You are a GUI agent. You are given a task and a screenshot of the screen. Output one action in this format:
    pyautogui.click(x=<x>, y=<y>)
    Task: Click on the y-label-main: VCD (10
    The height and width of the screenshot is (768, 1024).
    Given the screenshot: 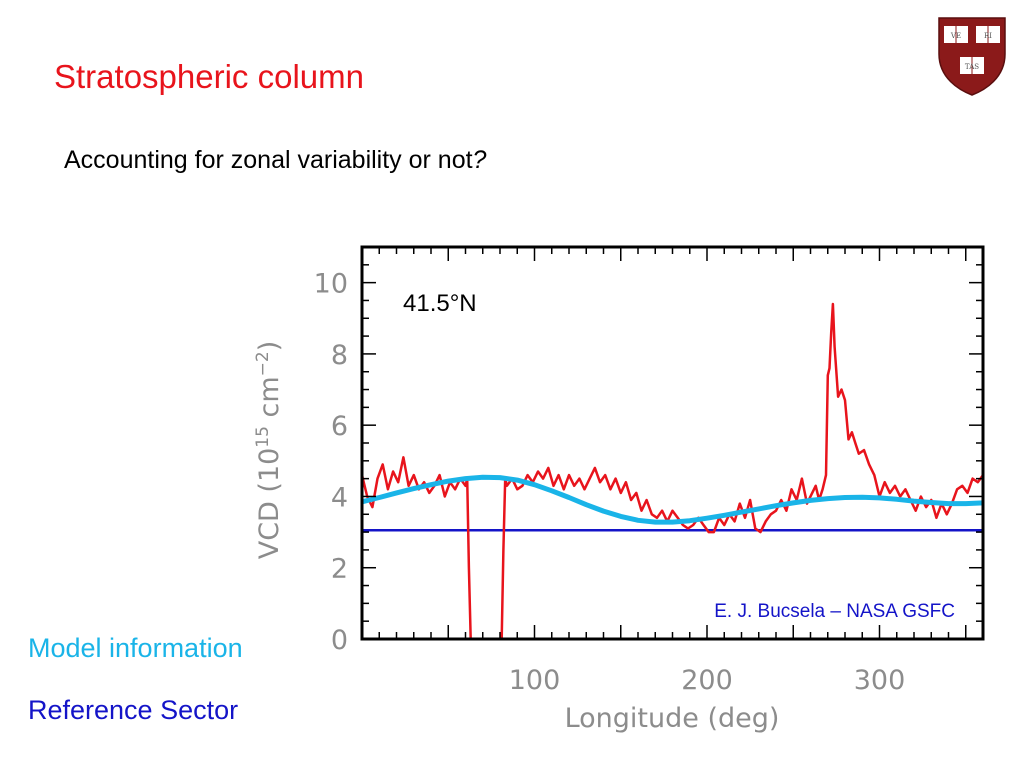 What is the action you would take?
    pyautogui.click(x=269, y=504)
    